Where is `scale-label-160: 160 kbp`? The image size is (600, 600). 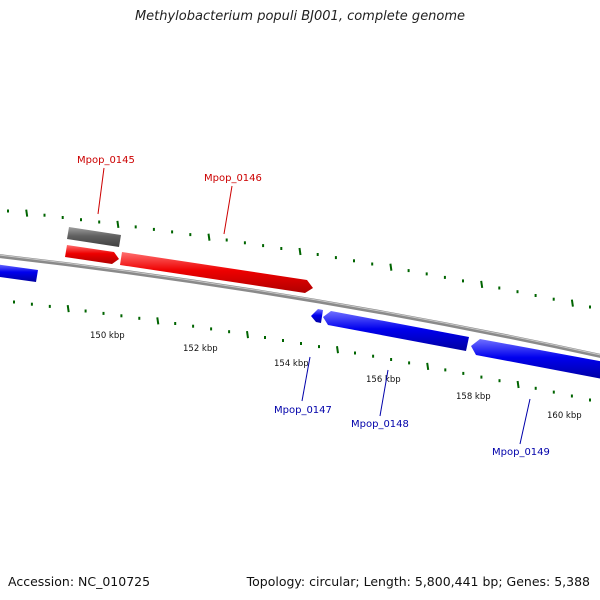 scale-label-160: 160 kbp is located at coordinates (564, 416).